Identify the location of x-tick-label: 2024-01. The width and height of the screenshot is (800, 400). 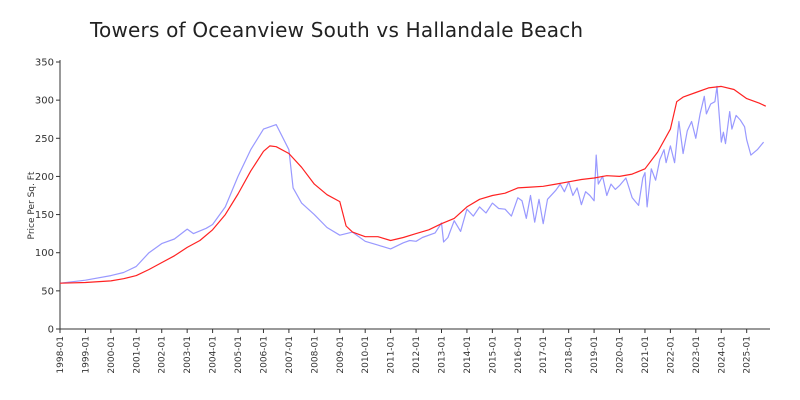
(722, 355).